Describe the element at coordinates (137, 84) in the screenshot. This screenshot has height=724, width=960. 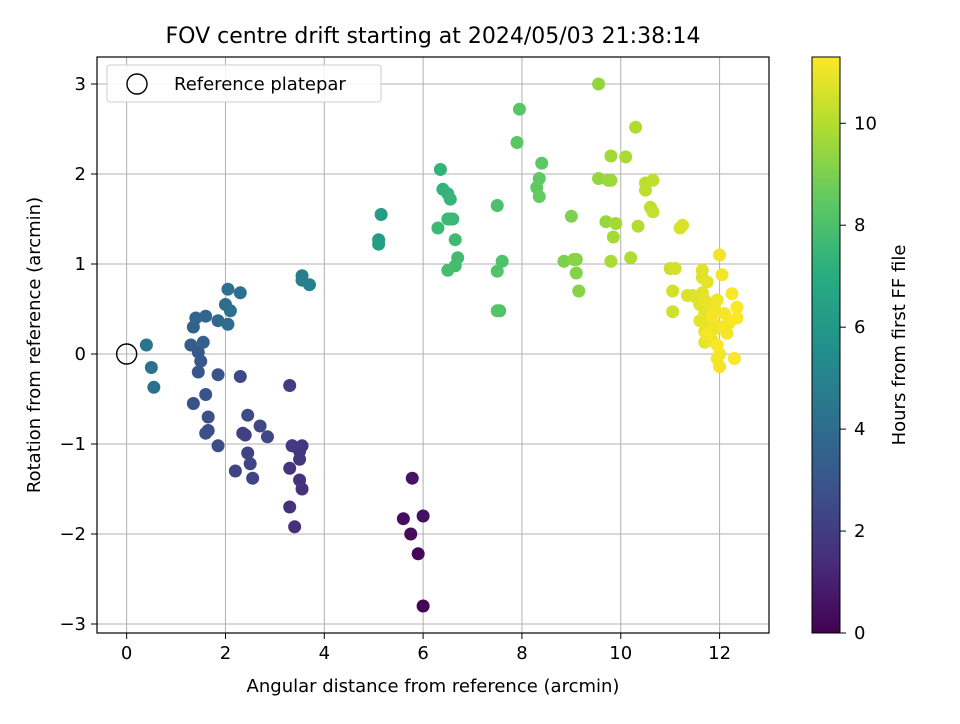
I see `legend-marker-open-circle` at that location.